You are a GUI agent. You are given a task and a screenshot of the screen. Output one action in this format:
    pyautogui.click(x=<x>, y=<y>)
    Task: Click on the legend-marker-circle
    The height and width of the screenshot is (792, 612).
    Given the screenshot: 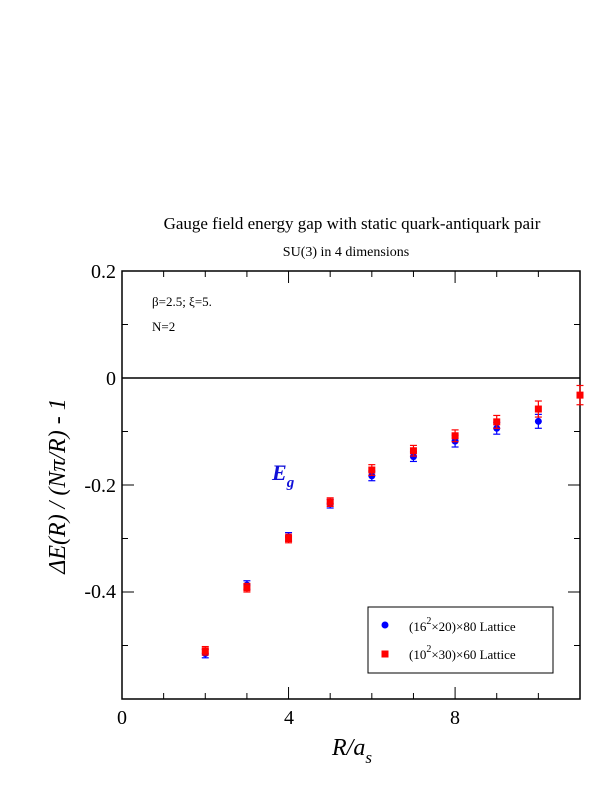 What is the action you would take?
    pyautogui.click(x=385, y=625)
    